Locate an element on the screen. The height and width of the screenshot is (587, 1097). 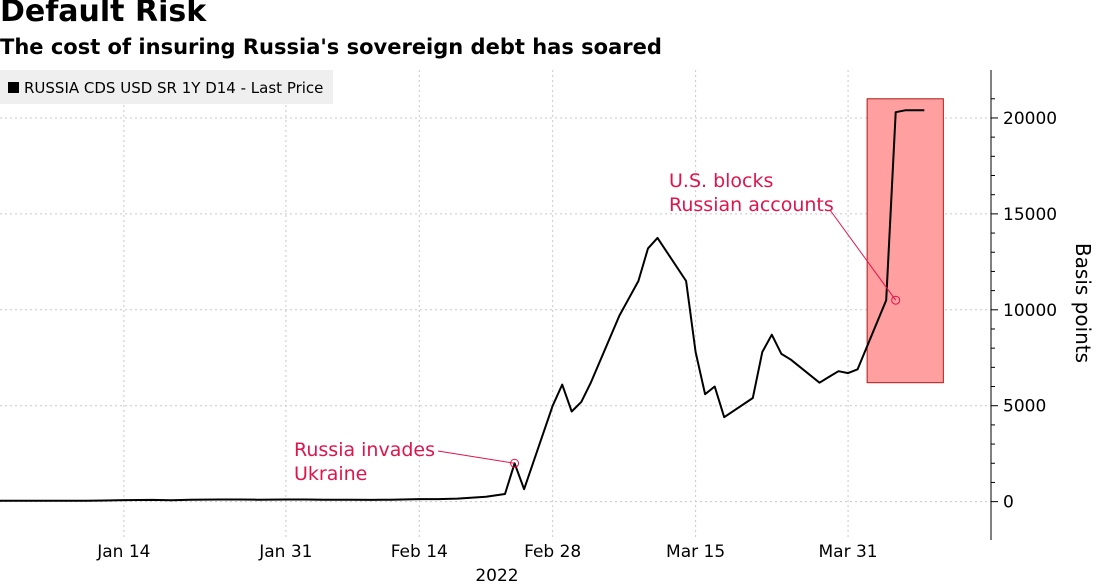
x-axis-year-label: 2022 is located at coordinates (496, 576).